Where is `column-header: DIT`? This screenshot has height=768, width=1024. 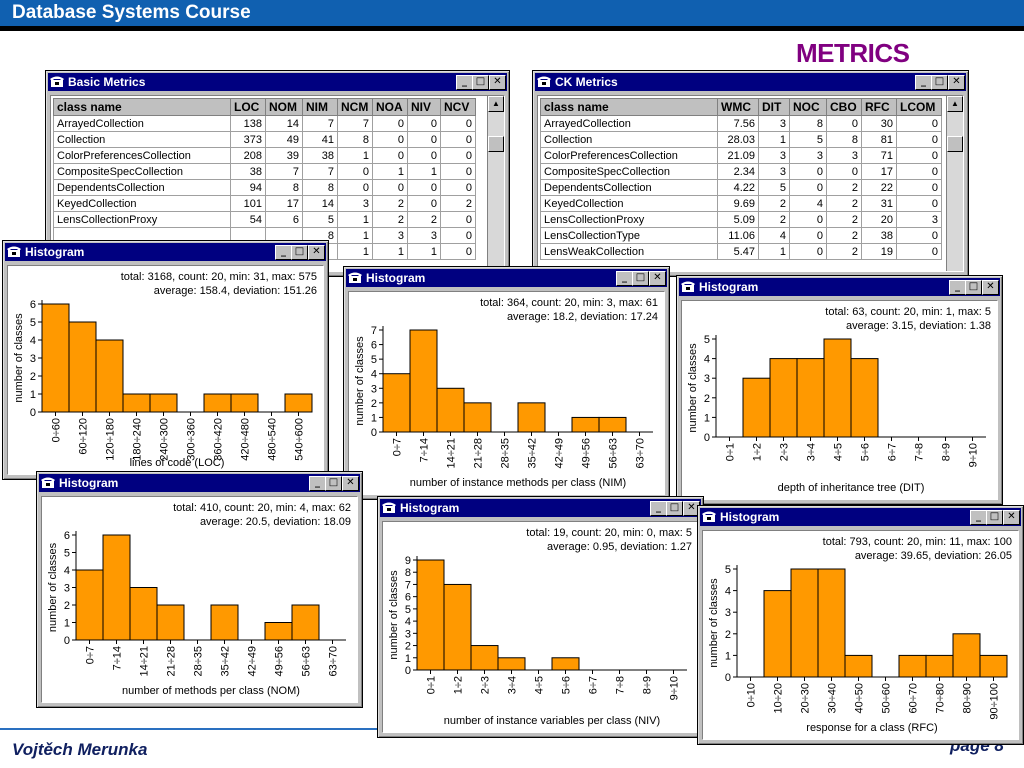 column-header: DIT is located at coordinates (774, 107).